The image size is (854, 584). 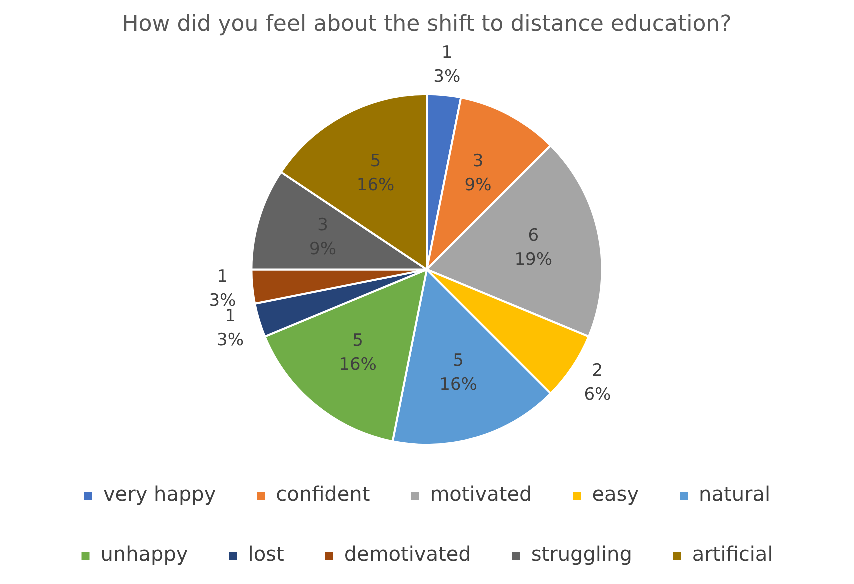 I want to click on legend-label: natural, so click(x=735, y=494).